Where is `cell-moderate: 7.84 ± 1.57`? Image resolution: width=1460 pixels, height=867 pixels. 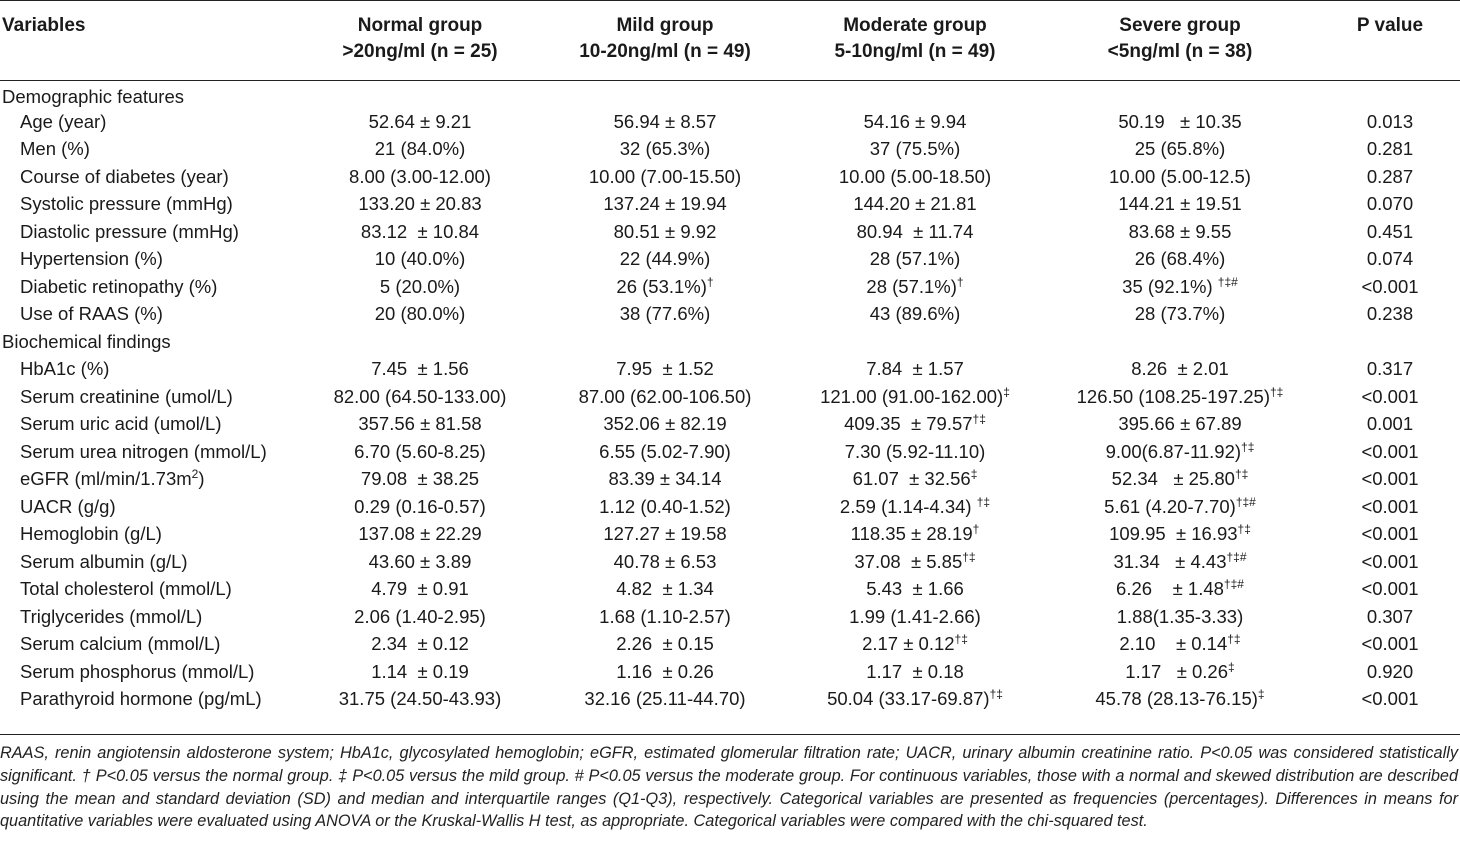 cell-moderate: 7.84 ± 1.57 is located at coordinates (915, 369).